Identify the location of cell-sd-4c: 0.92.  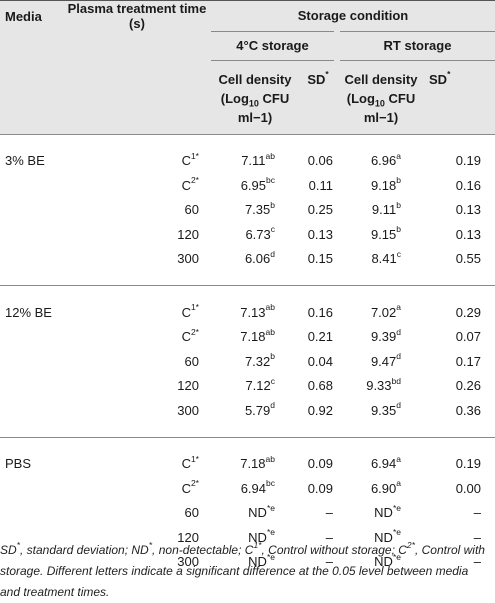
(318, 418).